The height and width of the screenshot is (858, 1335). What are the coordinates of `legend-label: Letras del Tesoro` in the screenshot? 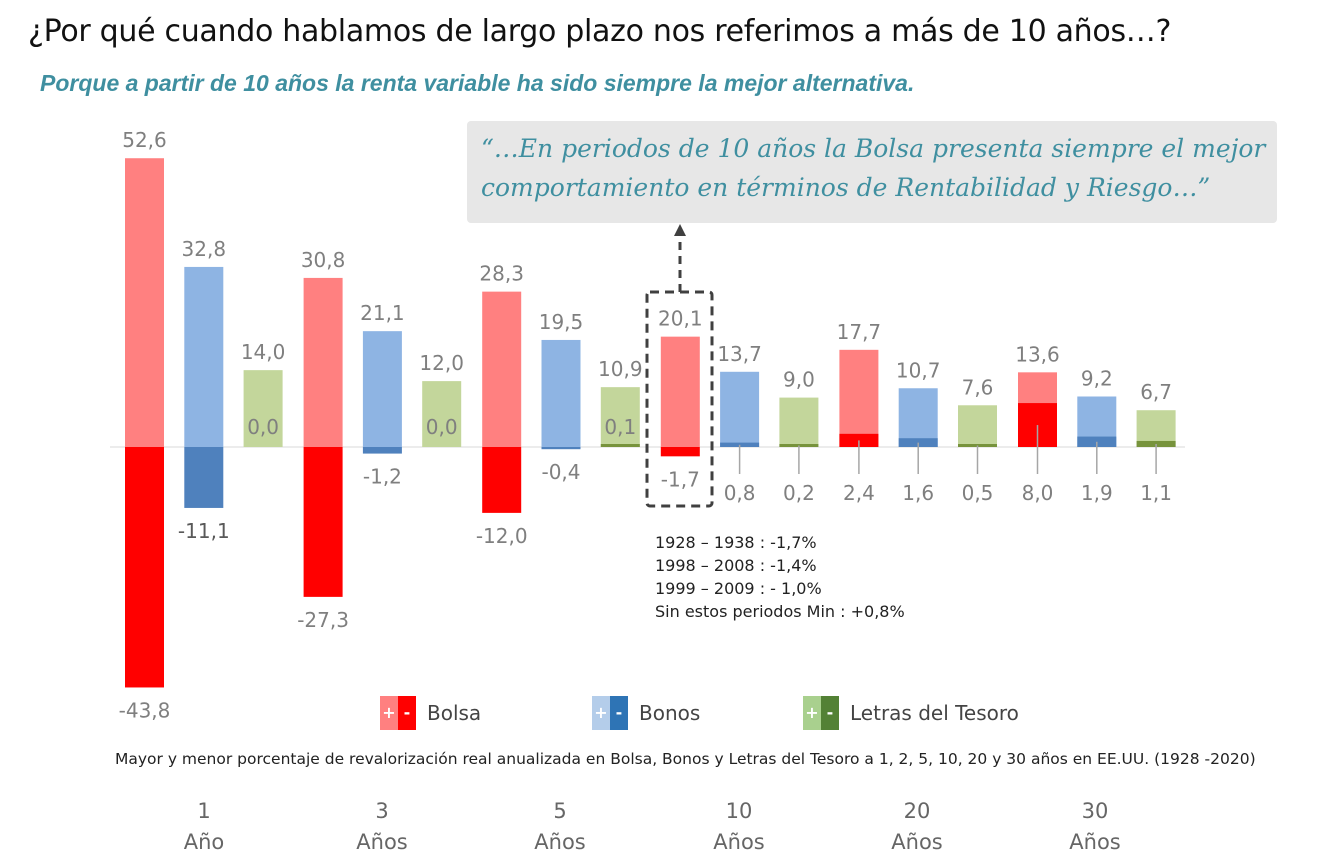 It's located at (934, 713).